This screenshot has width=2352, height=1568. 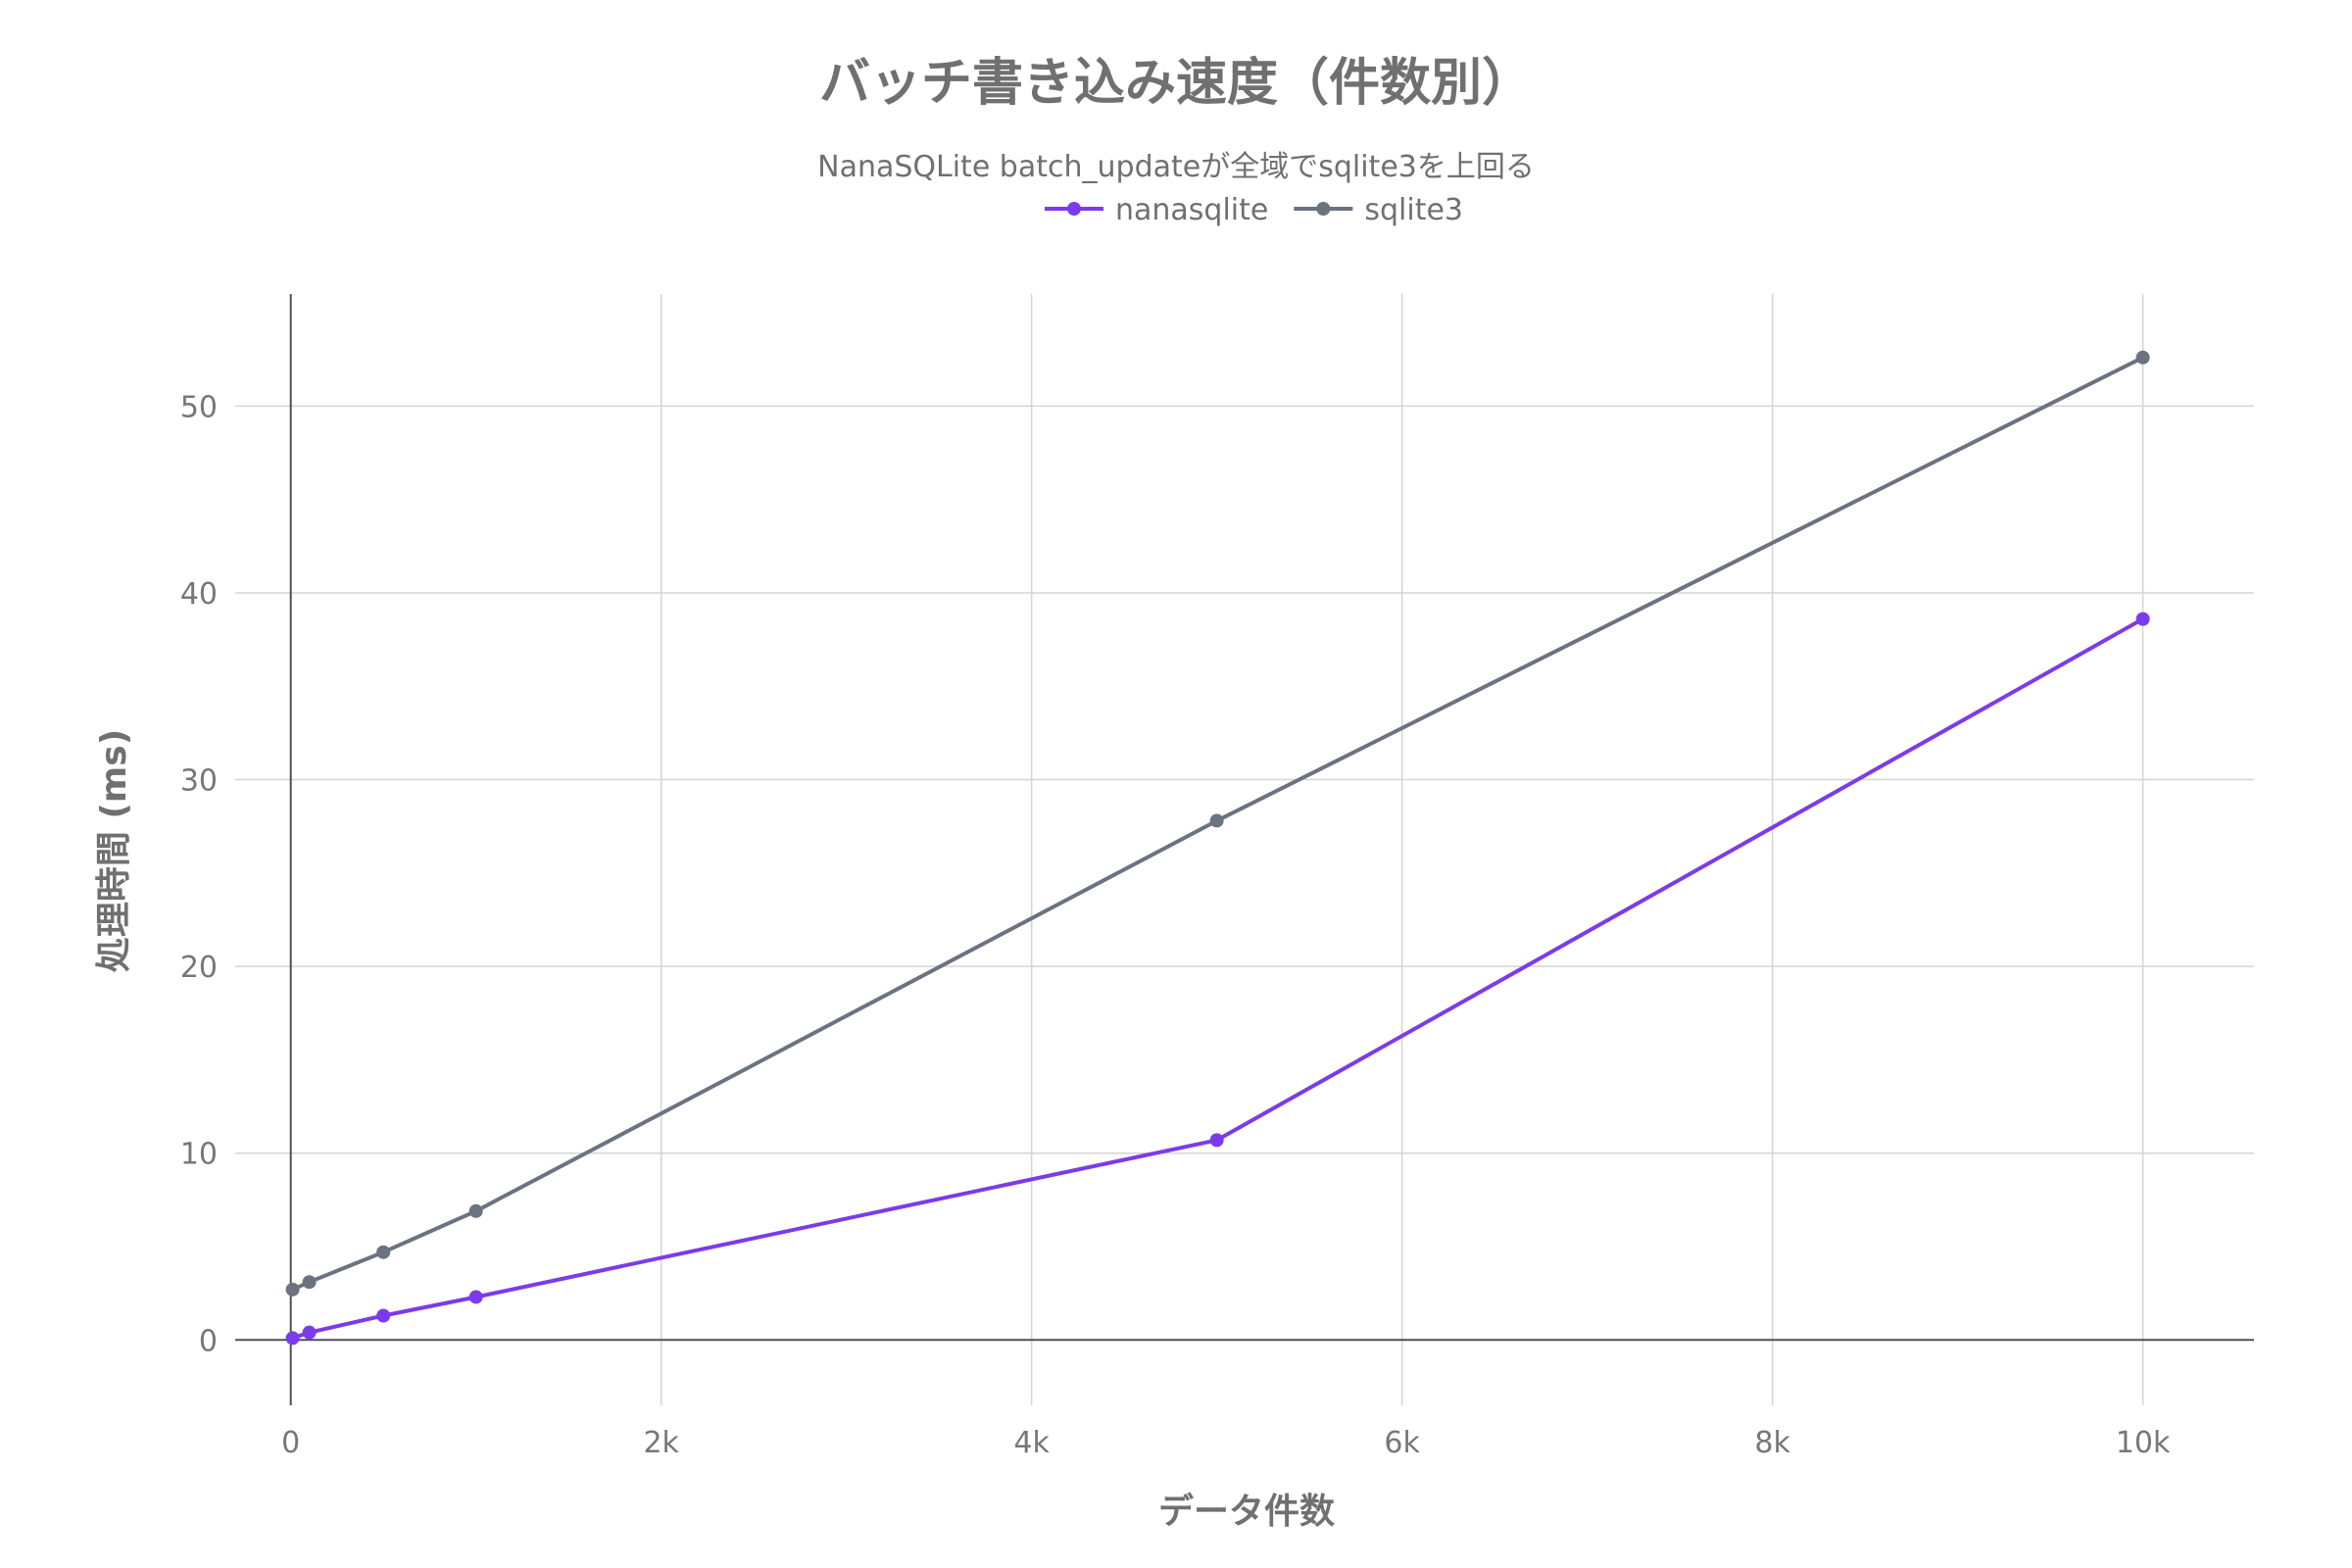 What do you see at coordinates (199, 407) in the screenshot?
I see `y-tick-label: 50` at bounding box center [199, 407].